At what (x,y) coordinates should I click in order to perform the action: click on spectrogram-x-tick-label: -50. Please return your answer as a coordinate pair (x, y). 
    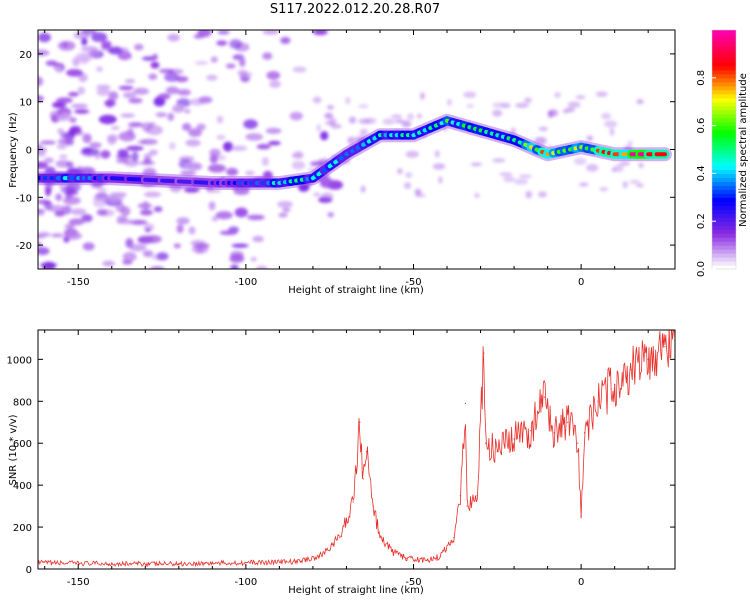
    Looking at the image, I should click on (413, 282).